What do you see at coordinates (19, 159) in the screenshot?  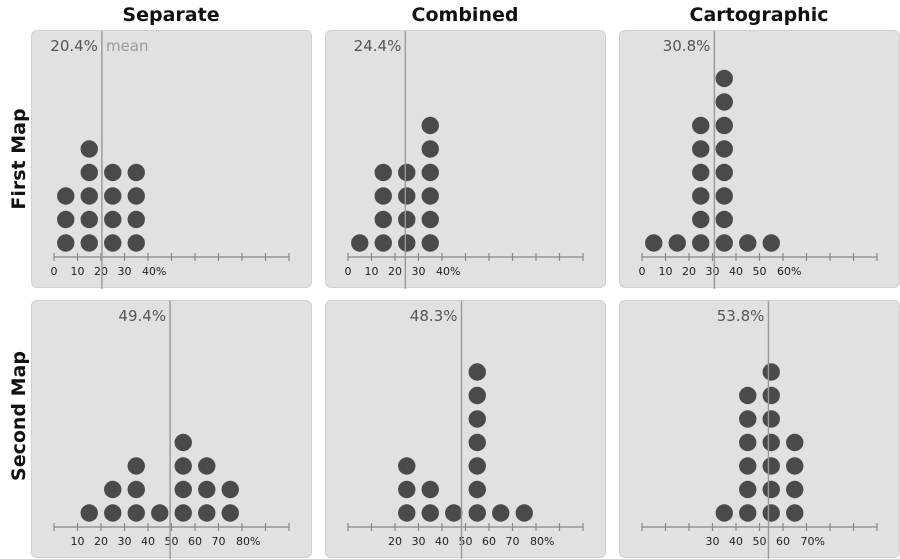 I see `row-title-first-map: First Map` at bounding box center [19, 159].